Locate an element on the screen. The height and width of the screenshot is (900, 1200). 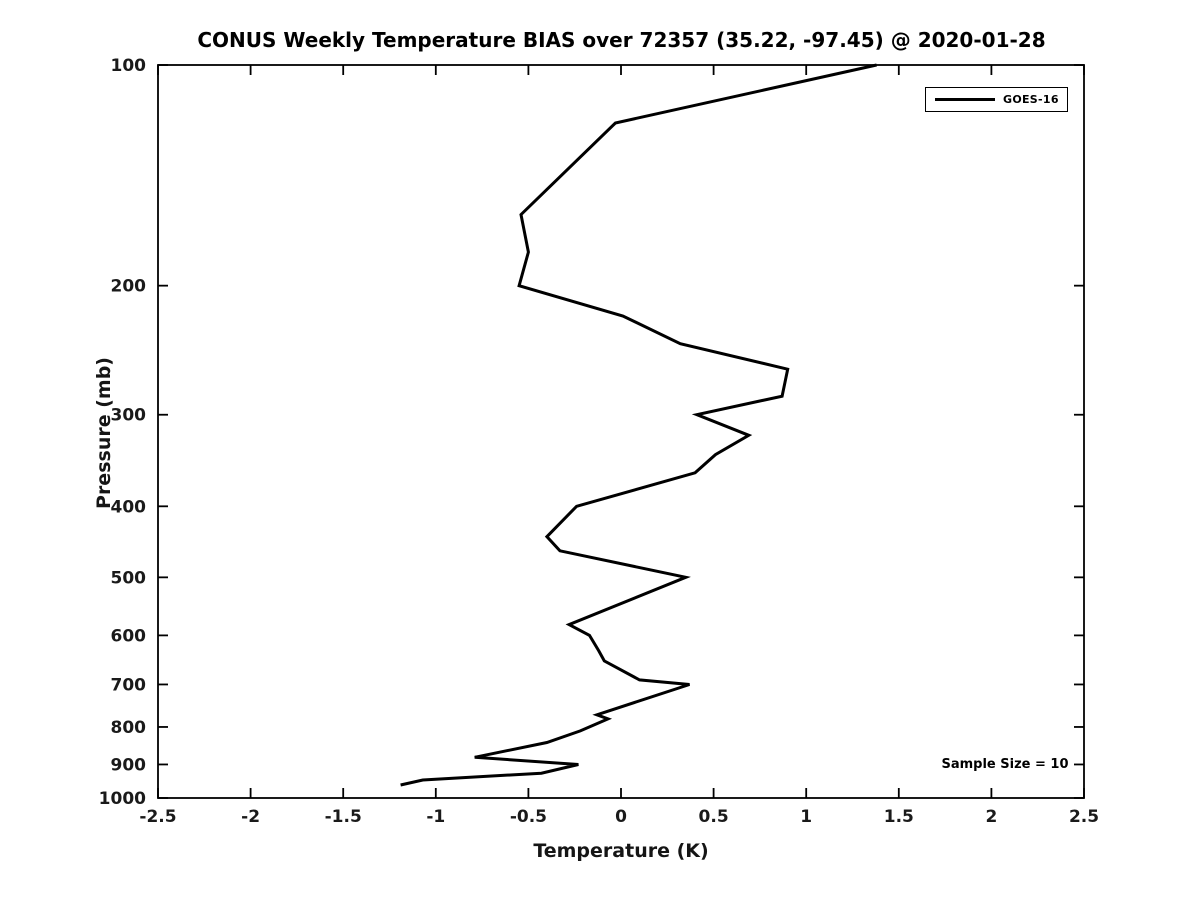
y-tick-label: 400 is located at coordinates (129, 507).